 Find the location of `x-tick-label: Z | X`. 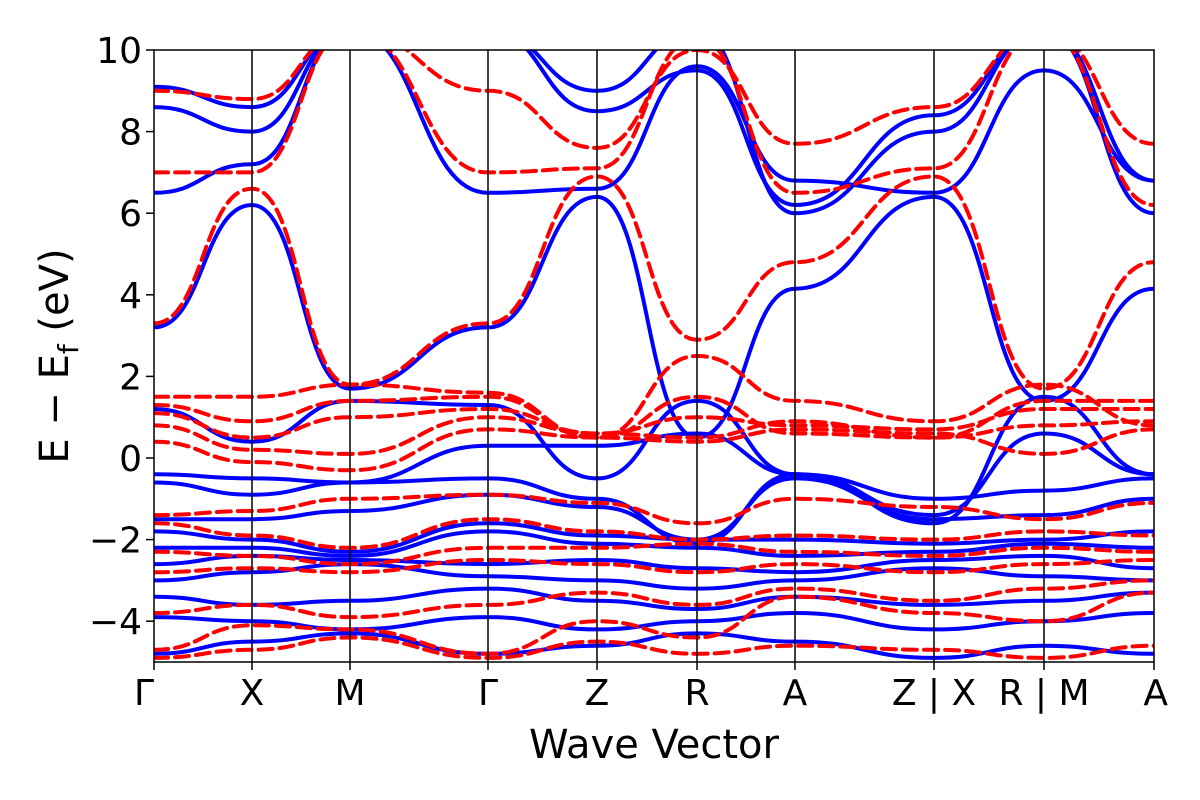

x-tick-label: Z | X is located at coordinates (934, 693).